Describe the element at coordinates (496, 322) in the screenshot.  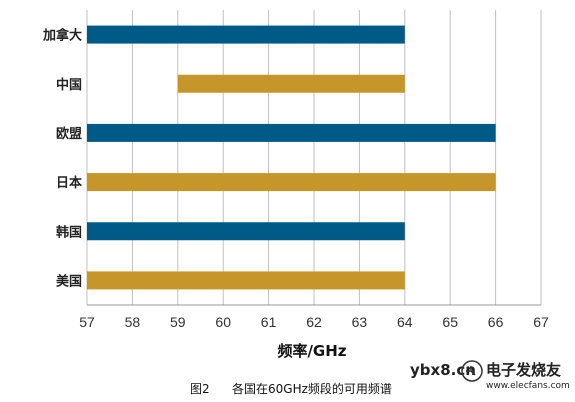
I see `x-tick-label: 66` at that location.